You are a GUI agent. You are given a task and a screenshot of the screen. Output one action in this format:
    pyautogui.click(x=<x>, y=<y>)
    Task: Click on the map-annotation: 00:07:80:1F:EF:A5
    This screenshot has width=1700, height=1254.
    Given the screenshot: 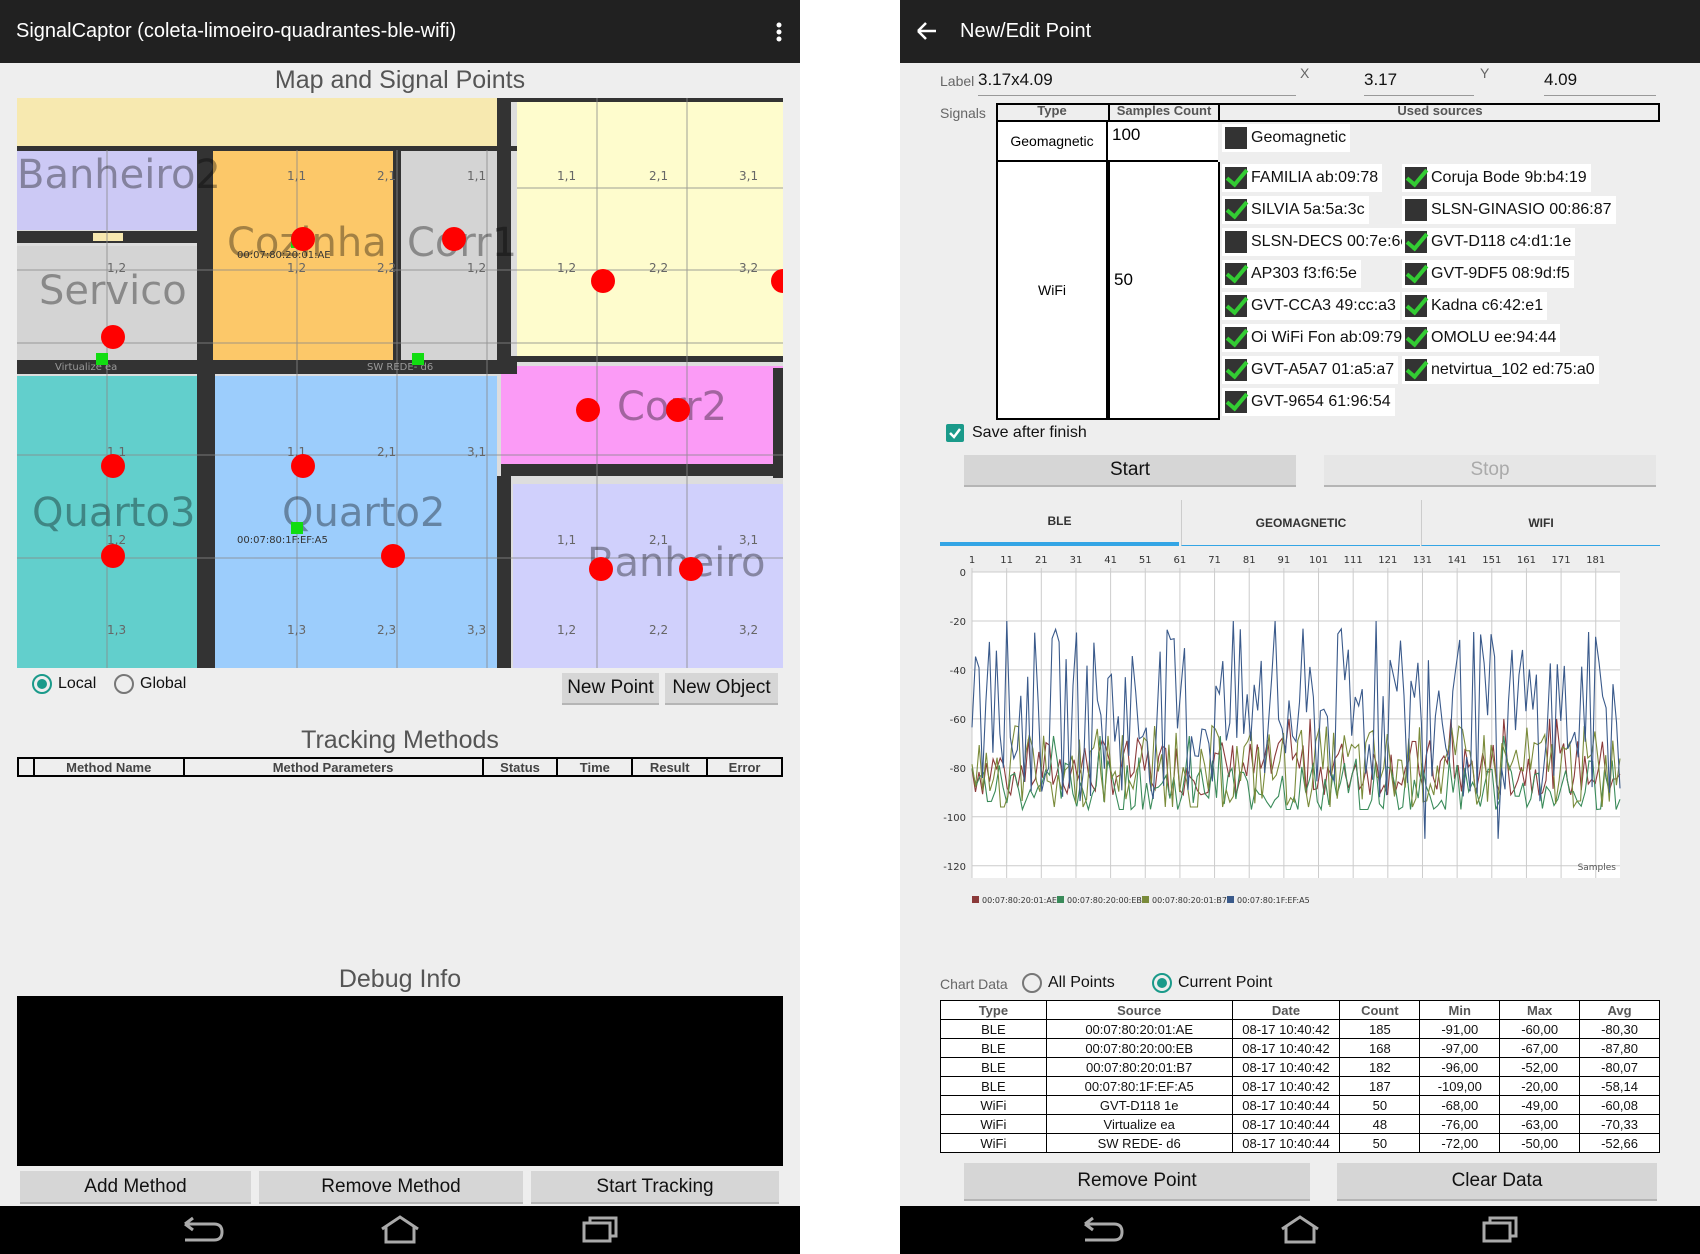 What is the action you would take?
    pyautogui.click(x=282, y=540)
    